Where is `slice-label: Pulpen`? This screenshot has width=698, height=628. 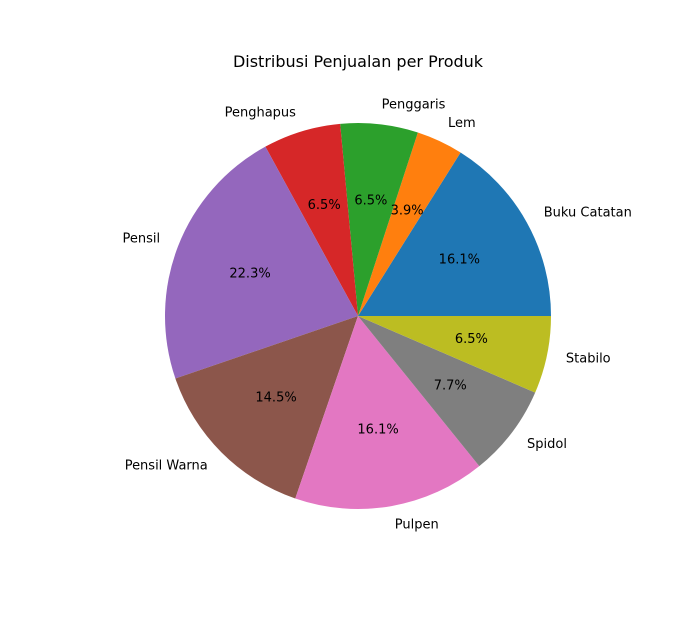
slice-label: Pulpen is located at coordinates (417, 525).